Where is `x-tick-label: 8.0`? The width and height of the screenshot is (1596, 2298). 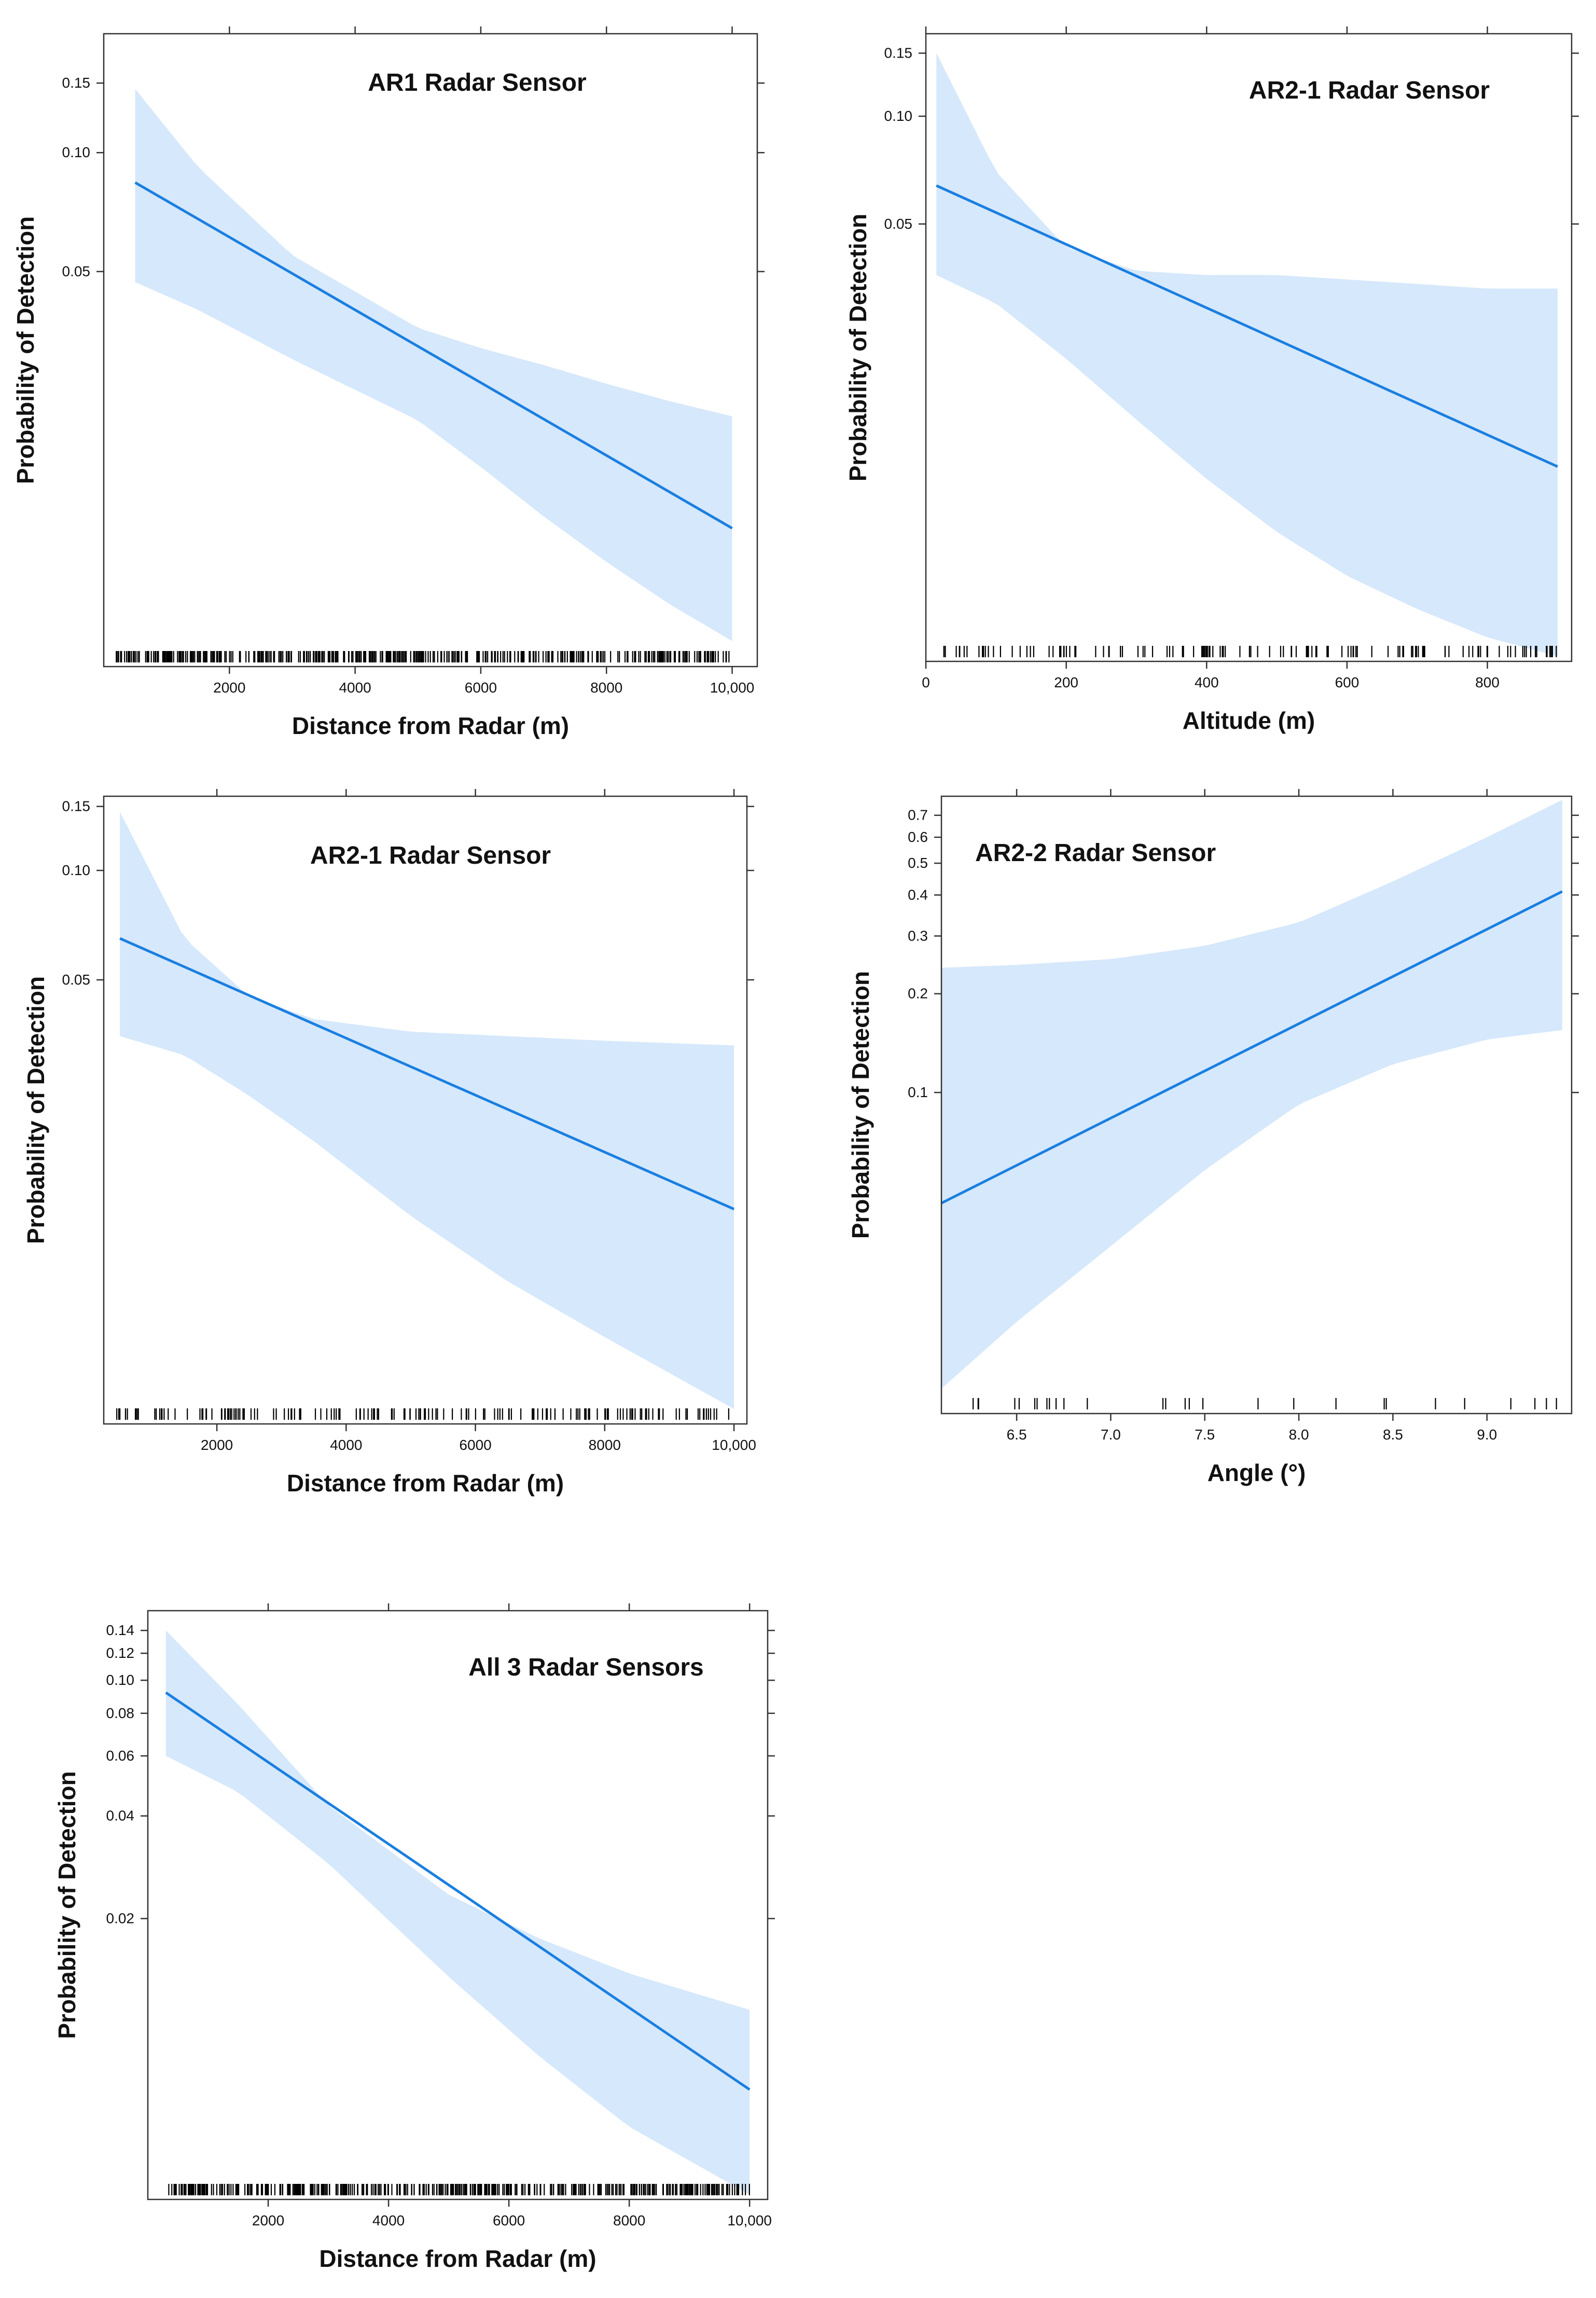 x-tick-label: 8.0 is located at coordinates (1299, 1435).